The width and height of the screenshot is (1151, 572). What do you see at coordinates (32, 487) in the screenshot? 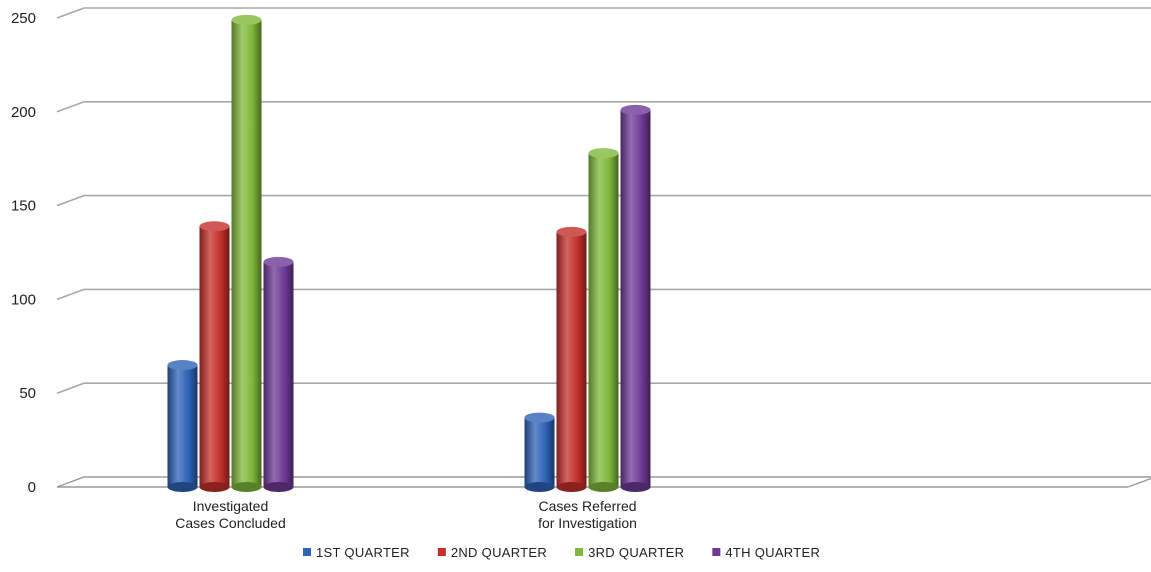
I see `y-tick-label: 0` at bounding box center [32, 487].